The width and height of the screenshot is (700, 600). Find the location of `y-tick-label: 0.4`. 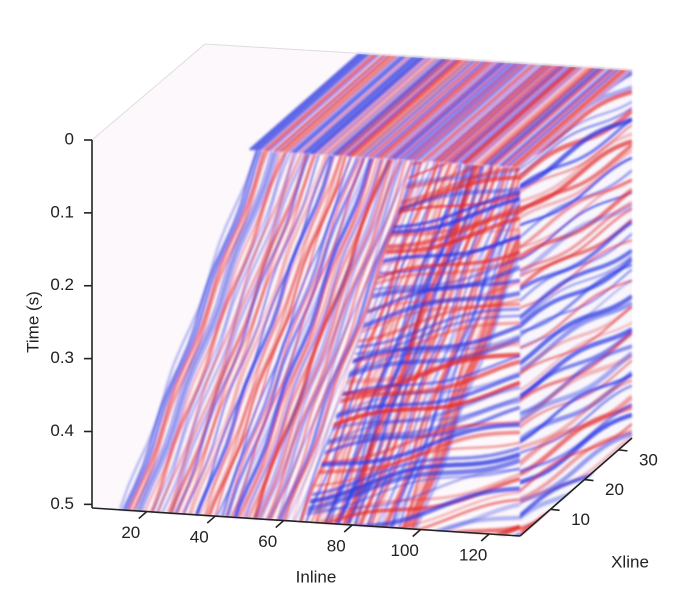

y-tick-label: 0.4 is located at coordinates (62, 430).